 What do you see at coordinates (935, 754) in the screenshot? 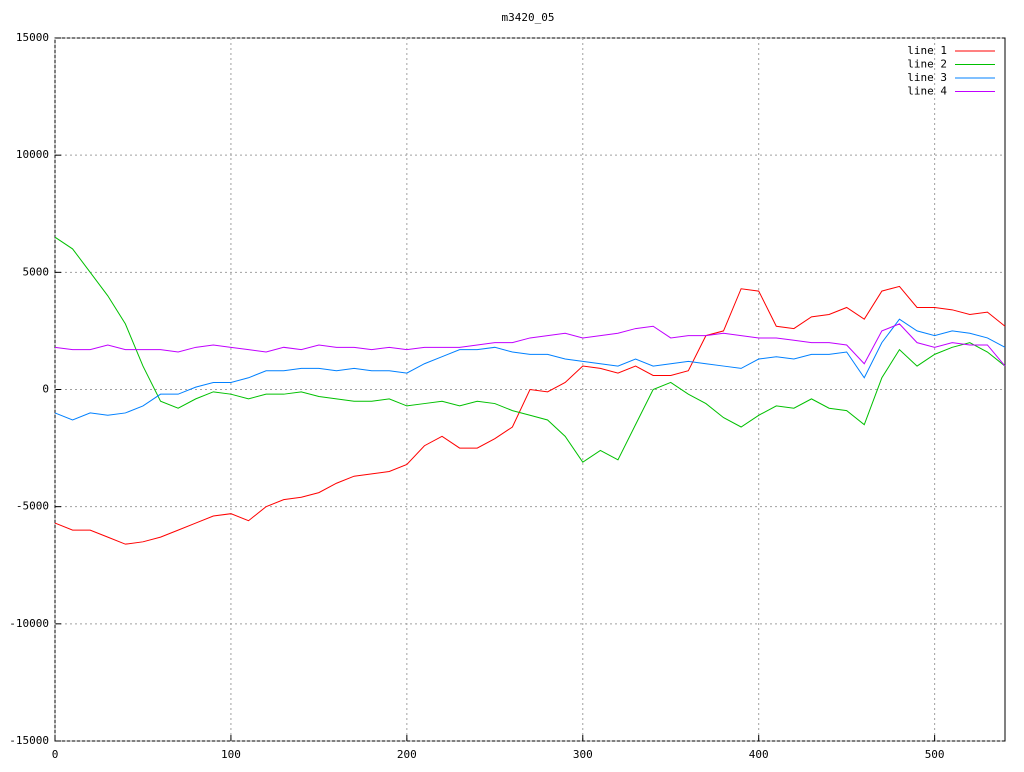
I see `x-tick-label: 500` at bounding box center [935, 754].